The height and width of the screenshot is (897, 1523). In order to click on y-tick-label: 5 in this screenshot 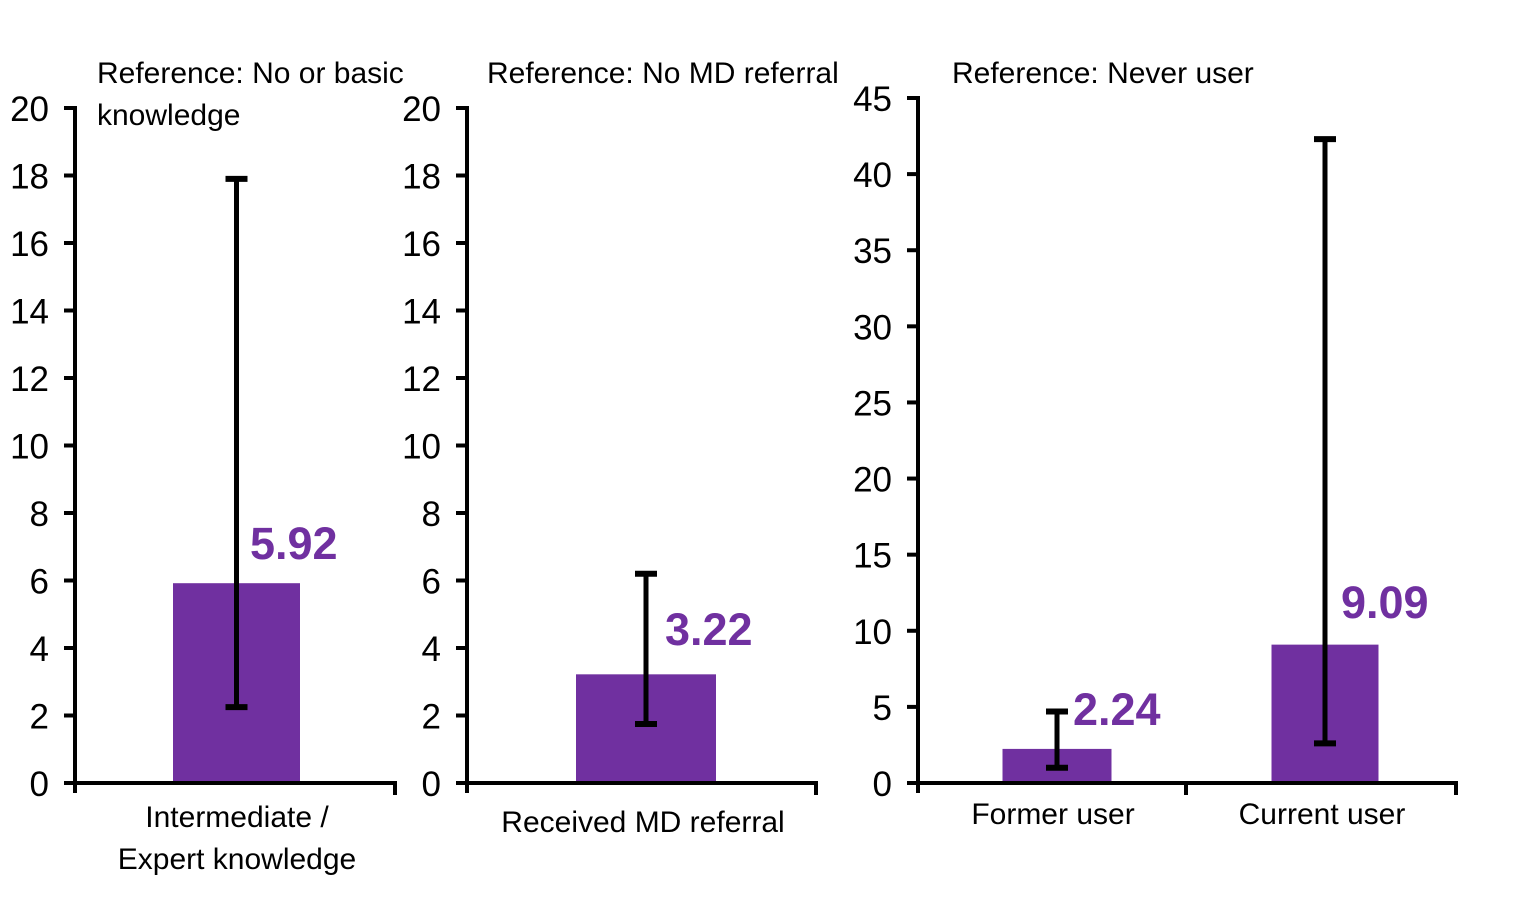, I will do `click(882, 708)`.